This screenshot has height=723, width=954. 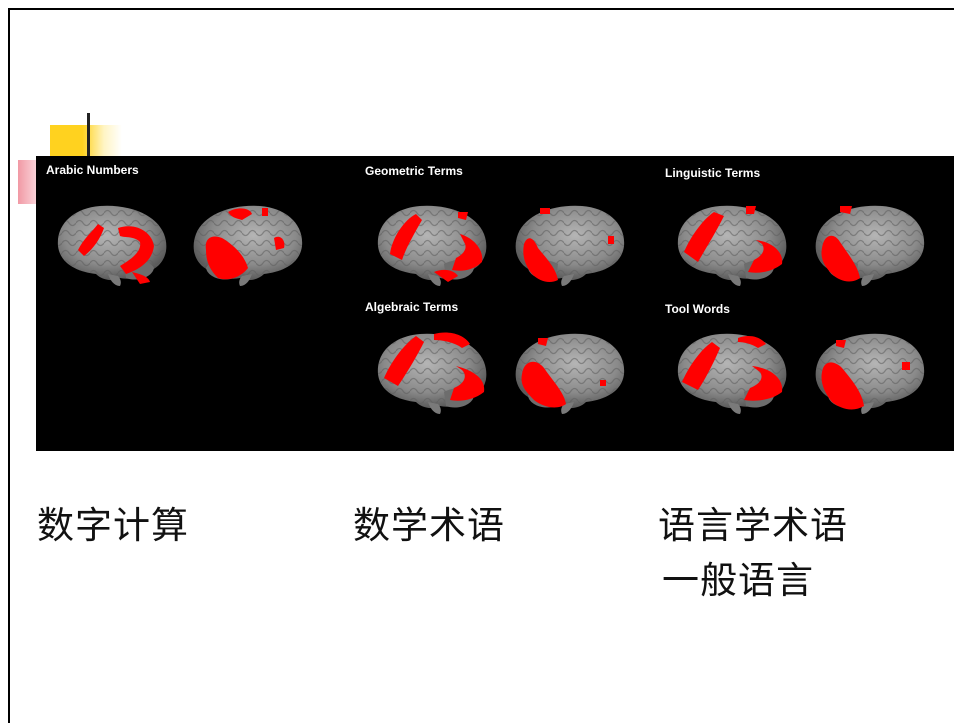 I want to click on brain-right-arabic-numbers, so click(x=250, y=242).